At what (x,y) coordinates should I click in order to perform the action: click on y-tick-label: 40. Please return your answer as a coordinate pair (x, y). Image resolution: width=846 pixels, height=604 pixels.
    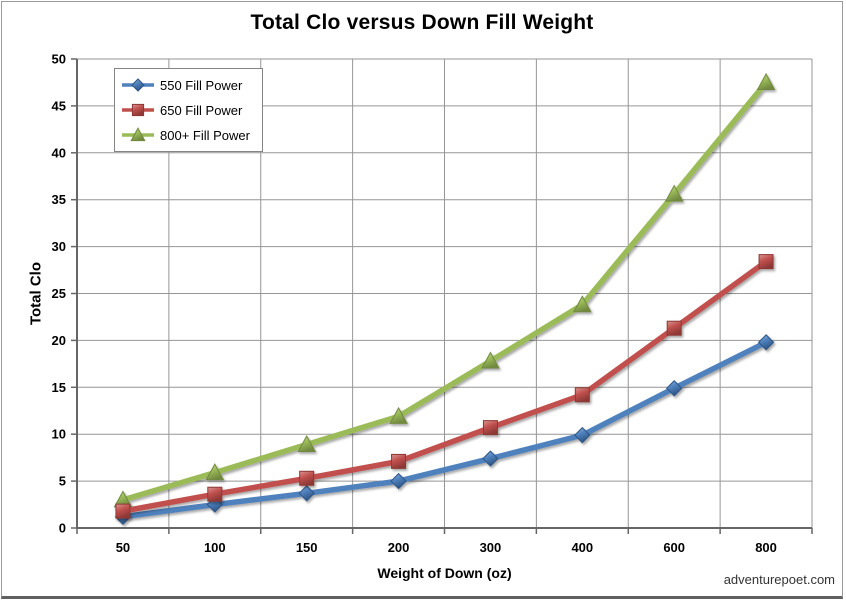
    Looking at the image, I should click on (59, 152).